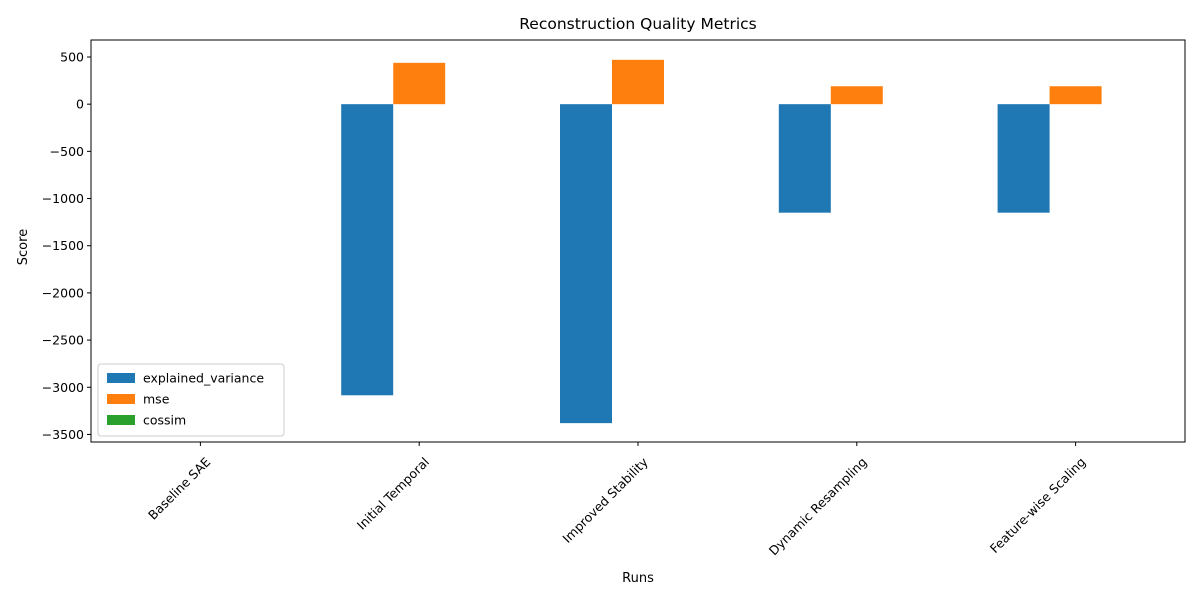  I want to click on y-tick-label: −500, so click(67, 151).